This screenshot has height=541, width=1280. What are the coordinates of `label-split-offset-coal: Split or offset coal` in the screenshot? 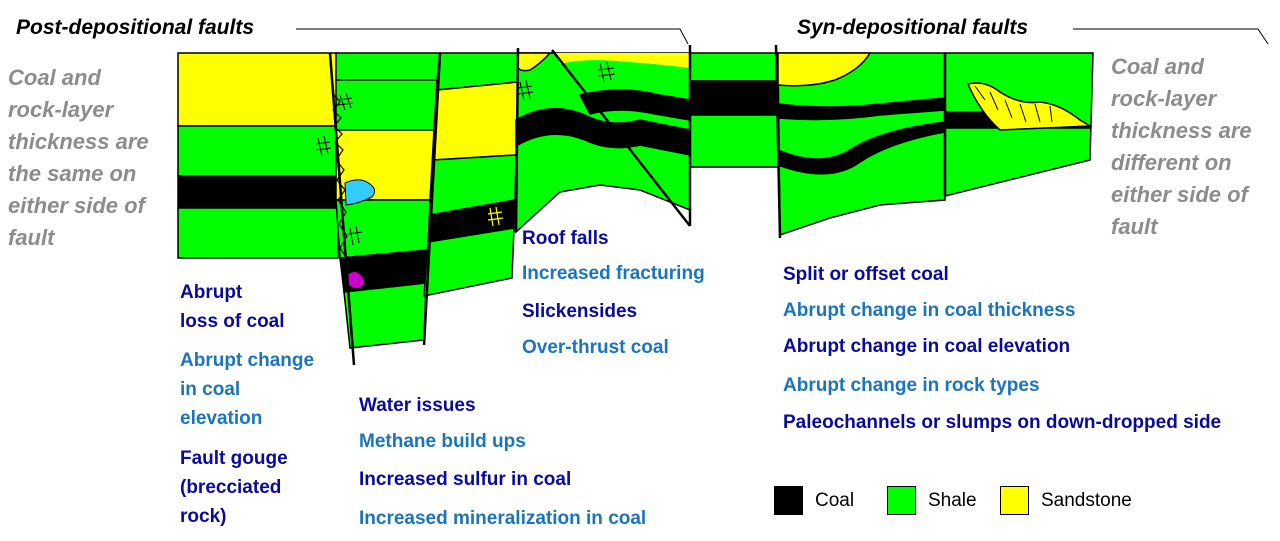 It's located at (866, 274).